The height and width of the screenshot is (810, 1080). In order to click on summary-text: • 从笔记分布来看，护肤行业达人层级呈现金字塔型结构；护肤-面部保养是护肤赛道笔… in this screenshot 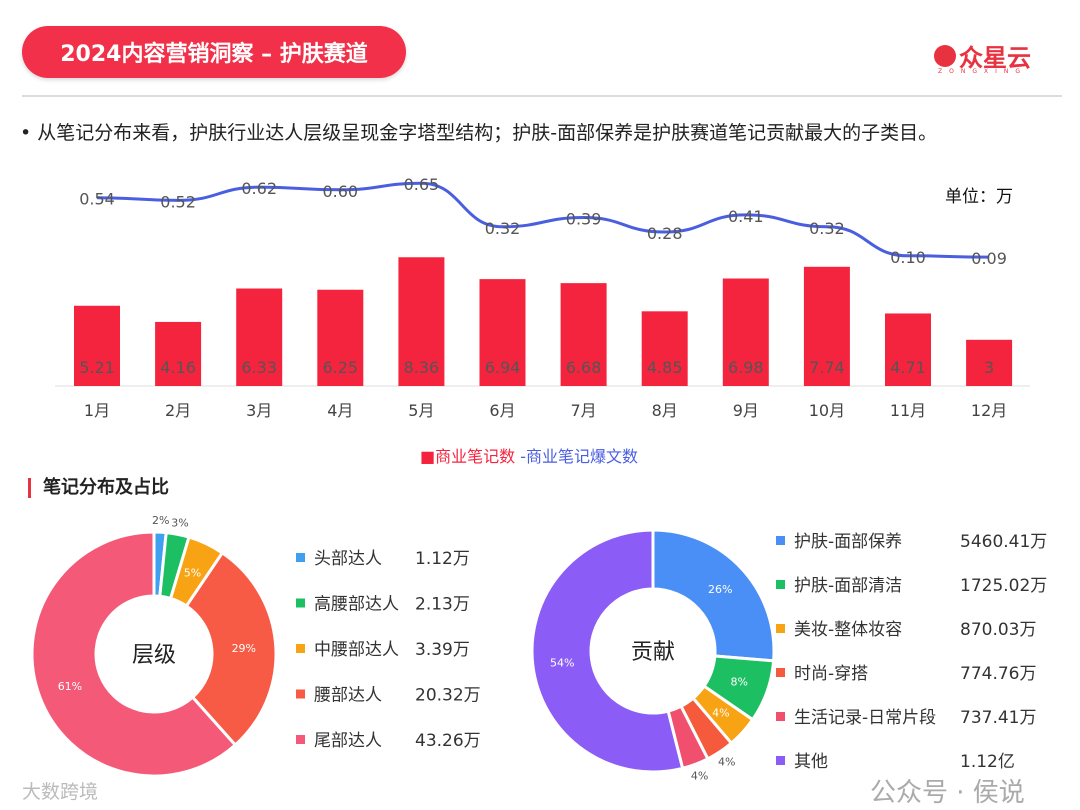, I will do `click(479, 133)`.